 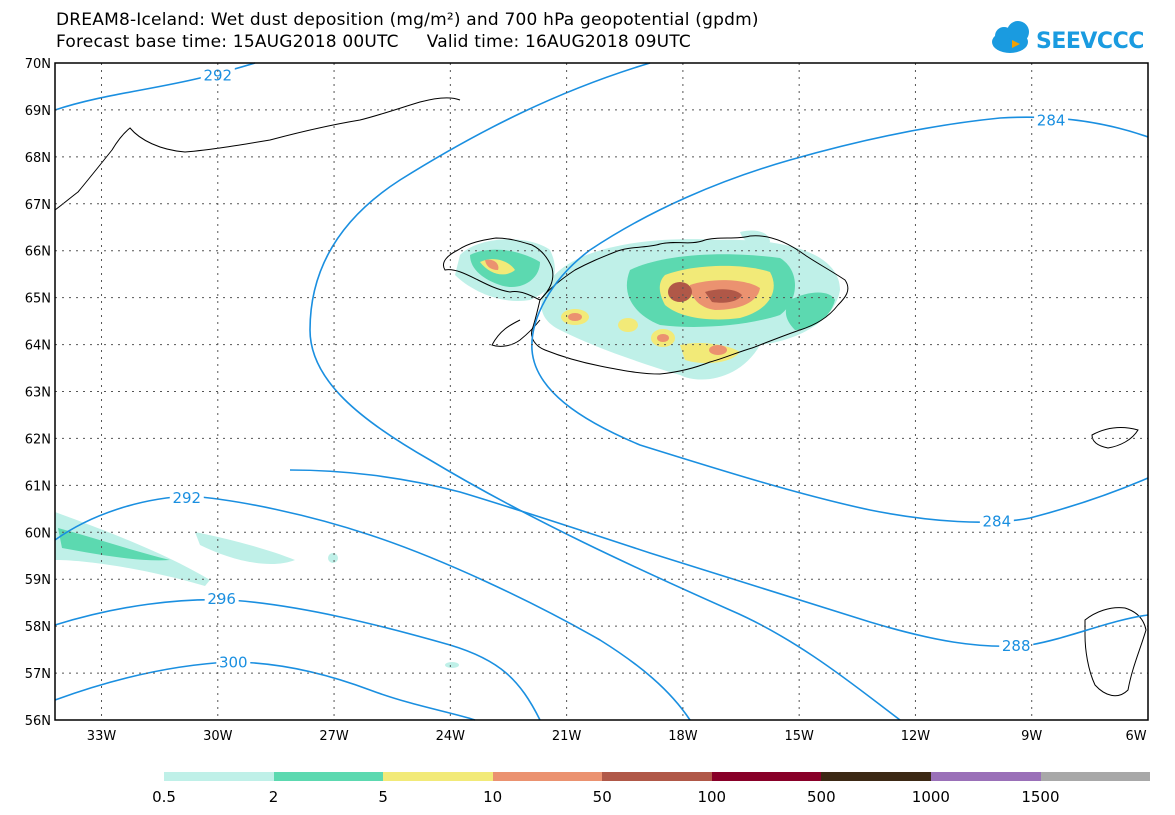 What do you see at coordinates (102, 736) in the screenshot?
I see `lon-tick-label: 33W` at bounding box center [102, 736].